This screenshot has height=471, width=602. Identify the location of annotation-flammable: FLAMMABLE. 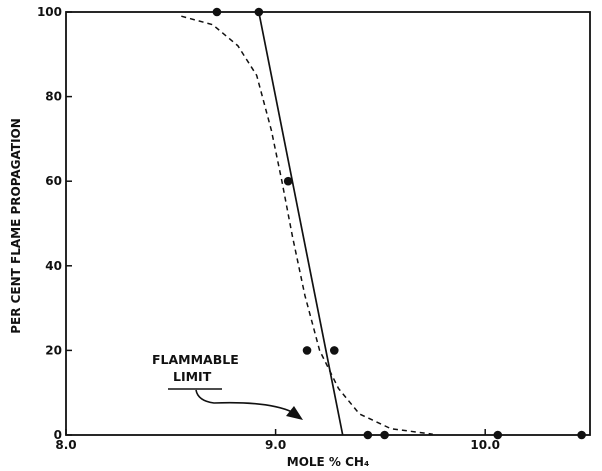
(195, 359).